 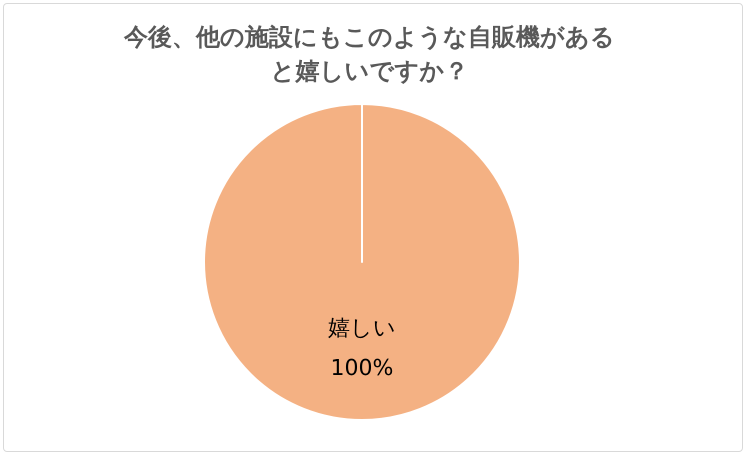 What do you see at coordinates (362, 328) in the screenshot?
I see `slice-label: 嬉しい` at bounding box center [362, 328].